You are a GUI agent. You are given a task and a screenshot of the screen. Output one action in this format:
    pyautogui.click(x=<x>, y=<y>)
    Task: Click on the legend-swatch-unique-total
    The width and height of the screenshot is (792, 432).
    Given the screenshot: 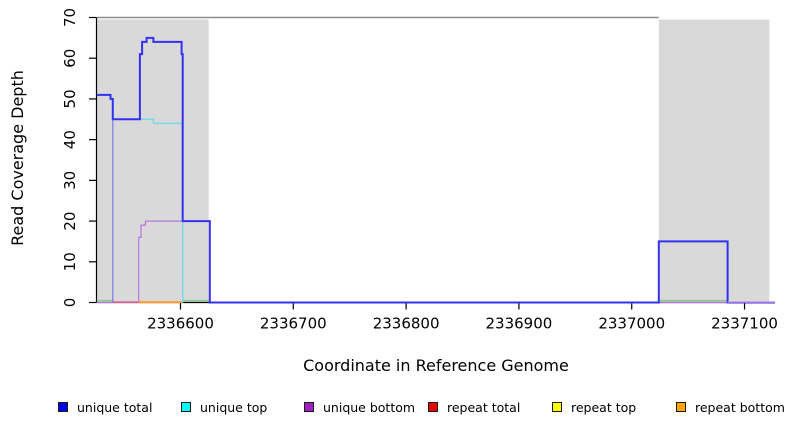 What is the action you would take?
    pyautogui.click(x=63, y=407)
    